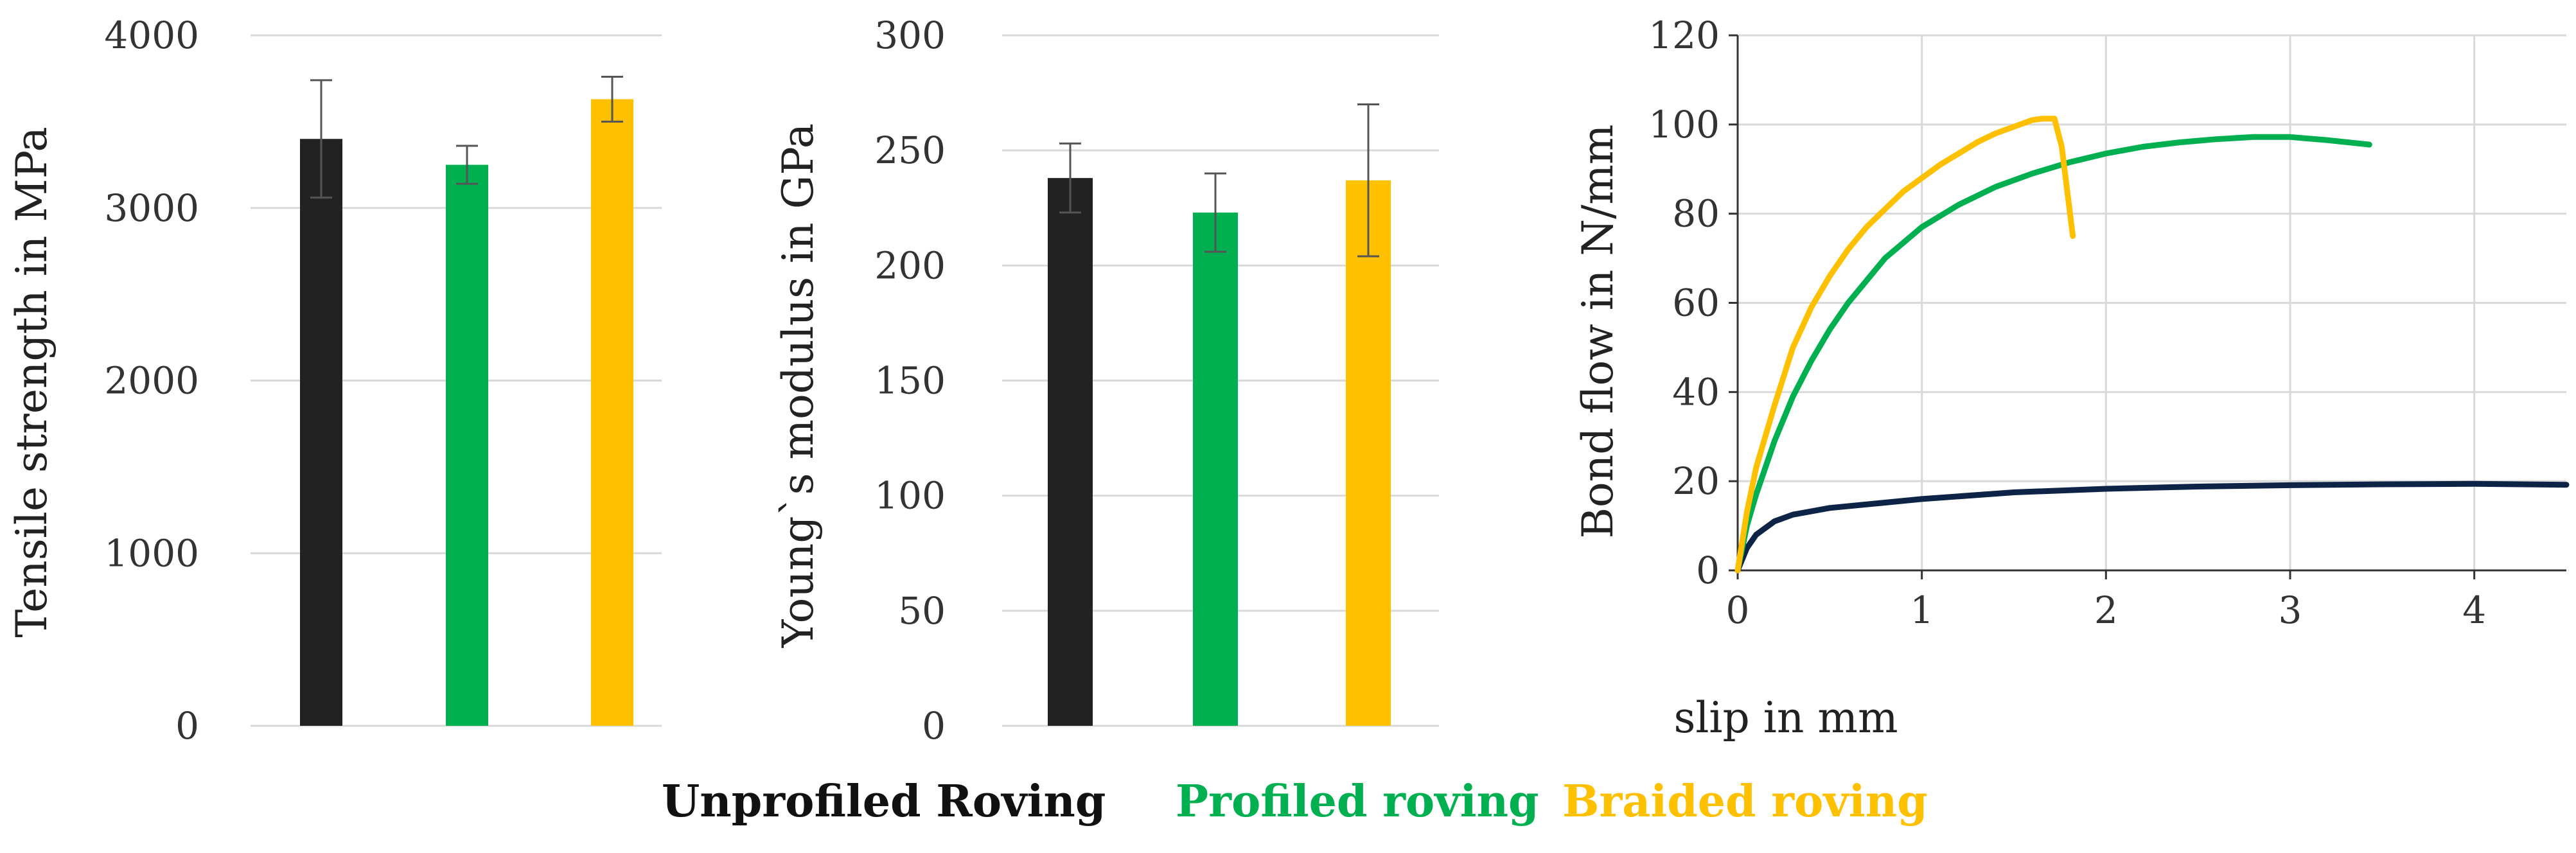 The width and height of the screenshot is (2576, 853). Describe the element at coordinates (32, 382) in the screenshot. I see `tensile-y-axis-title: Tensile strength in MPa` at that location.